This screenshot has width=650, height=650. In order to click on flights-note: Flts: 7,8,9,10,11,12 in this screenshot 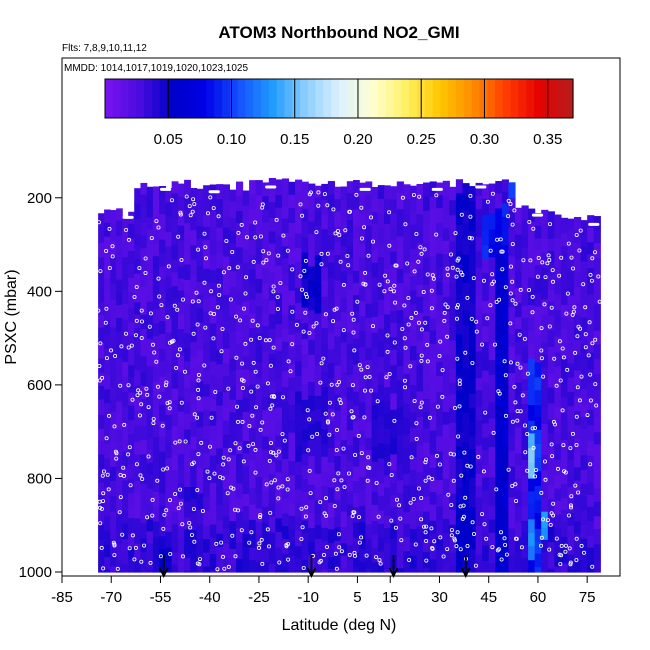, I will do `click(104, 48)`.